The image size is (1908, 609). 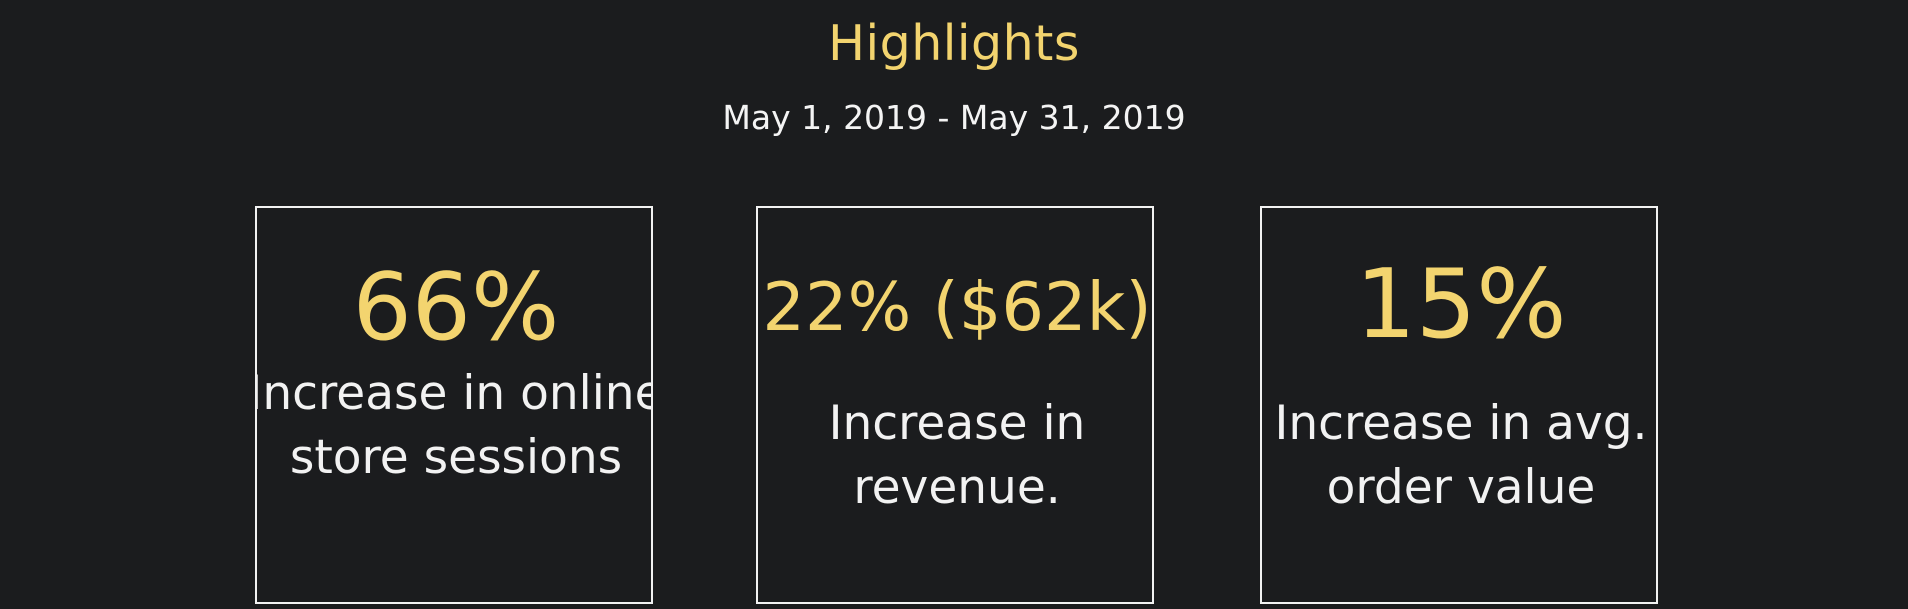 I want to click on metric-value: 22% ($62k), so click(x=957, y=307).